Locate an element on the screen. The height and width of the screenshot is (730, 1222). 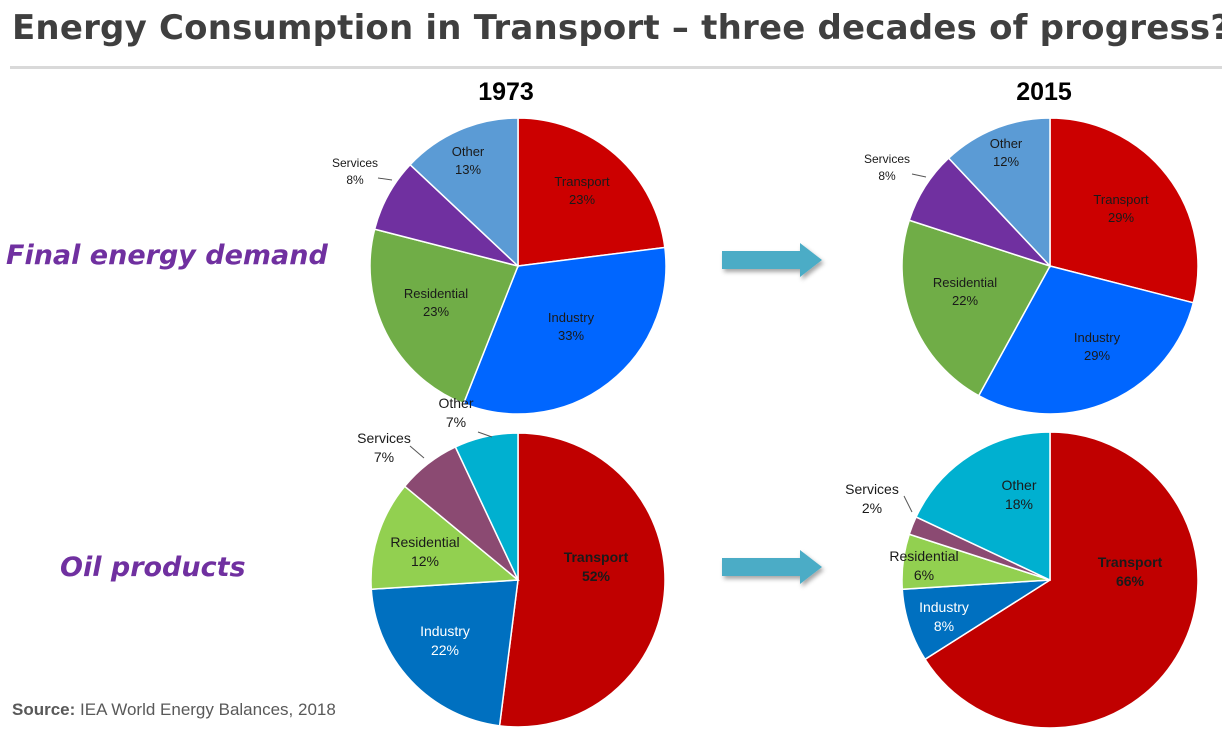
slice-label-other: Other 12% is located at coordinates (1006, 152).